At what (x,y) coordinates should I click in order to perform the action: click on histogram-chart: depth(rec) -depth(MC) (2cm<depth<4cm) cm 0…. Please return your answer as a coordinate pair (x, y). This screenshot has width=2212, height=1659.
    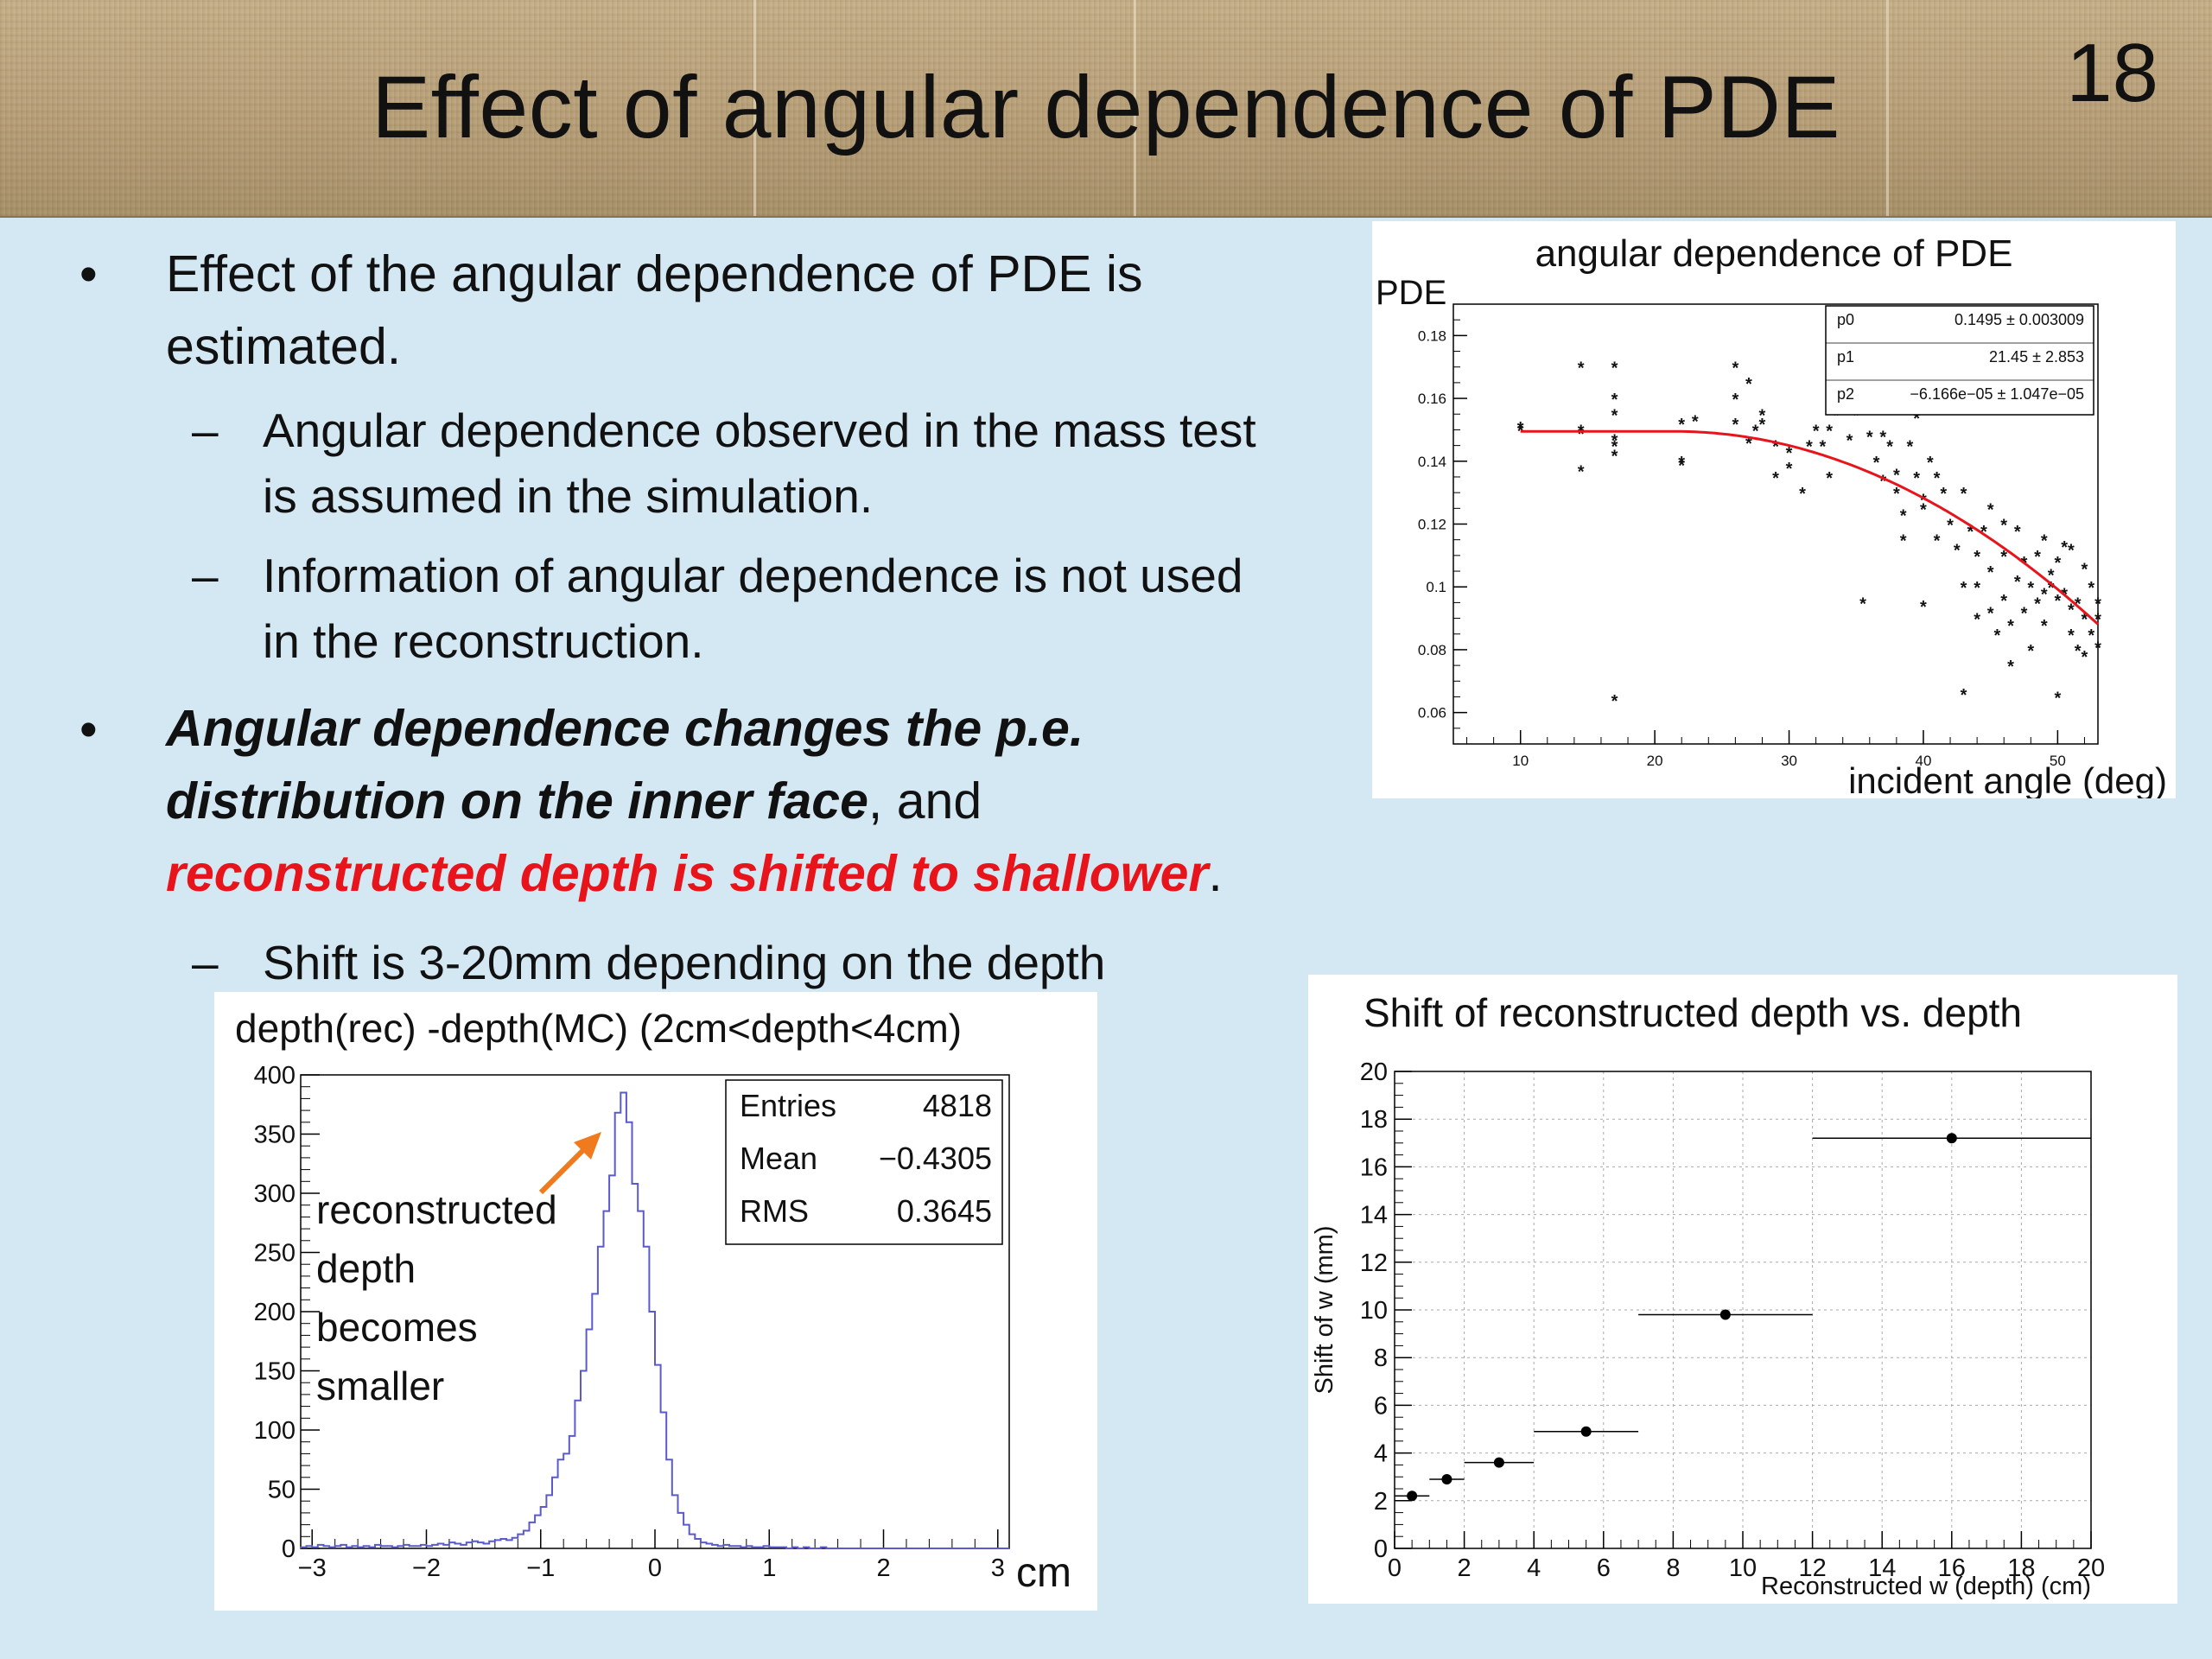
    Looking at the image, I should click on (653, 1301).